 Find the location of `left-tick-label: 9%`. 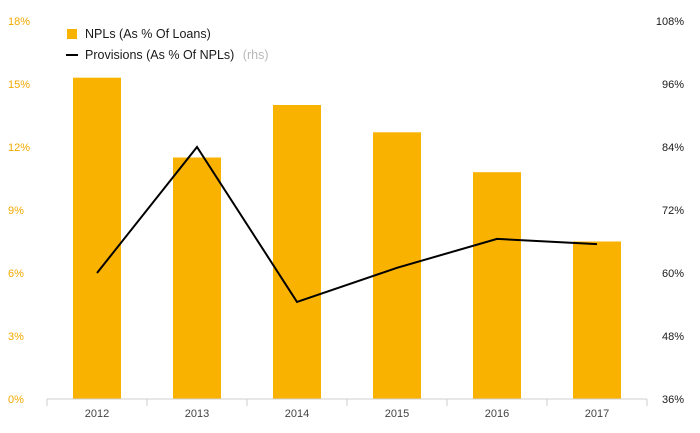

left-tick-label: 9% is located at coordinates (16, 211).